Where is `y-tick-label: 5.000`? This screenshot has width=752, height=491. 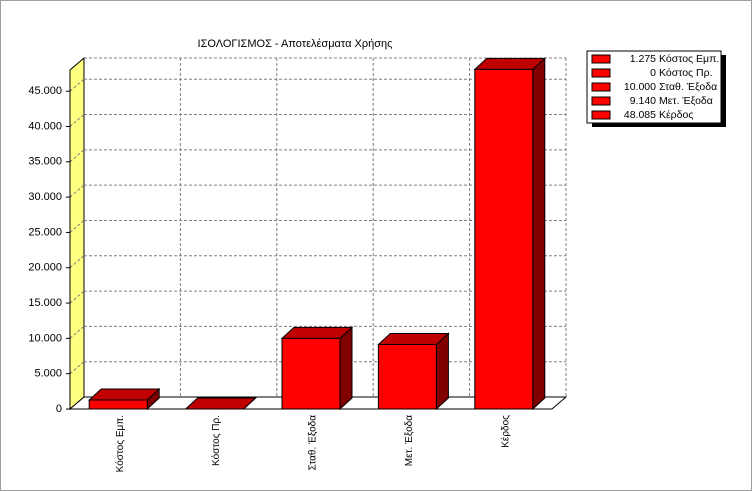
y-tick-label: 5.000 is located at coordinates (48, 374).